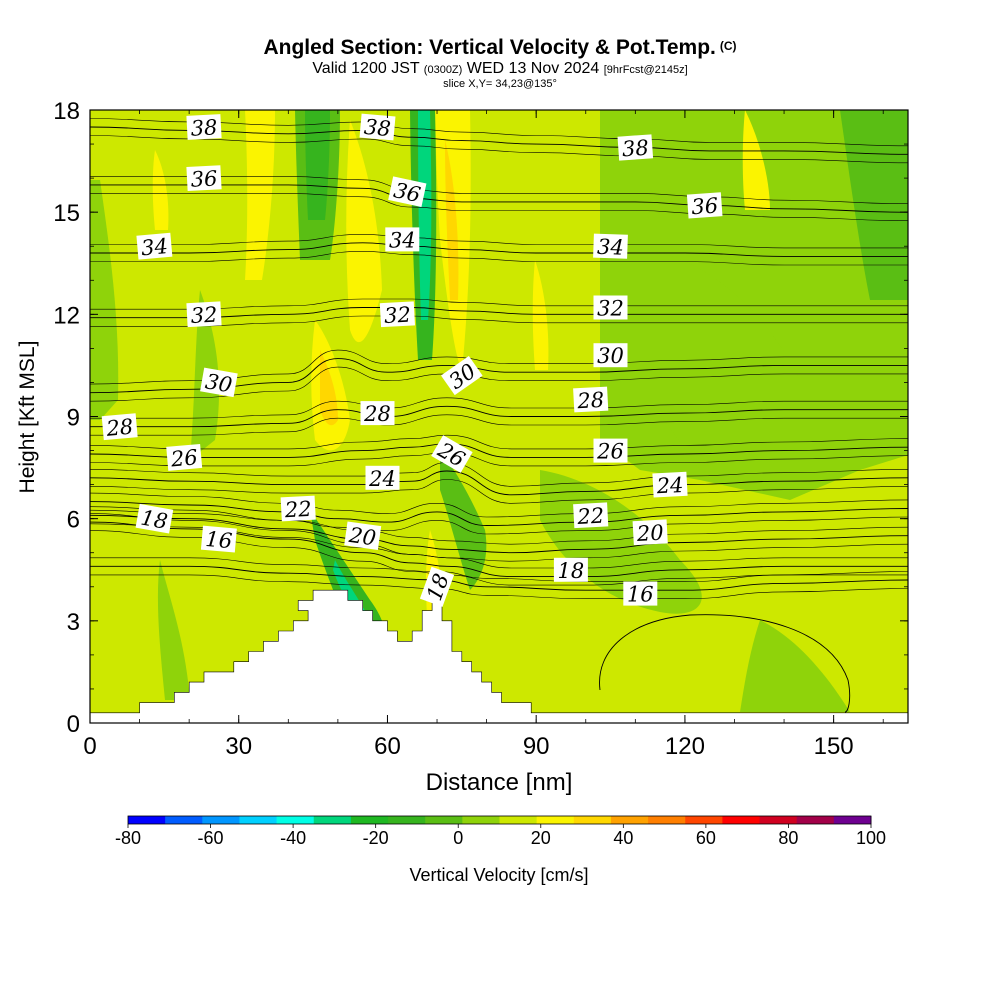 The width and height of the screenshot is (1000, 1000). What do you see at coordinates (645, 70) in the screenshot?
I see `forecast-info: [9hrFcst@2145z]` at bounding box center [645, 70].